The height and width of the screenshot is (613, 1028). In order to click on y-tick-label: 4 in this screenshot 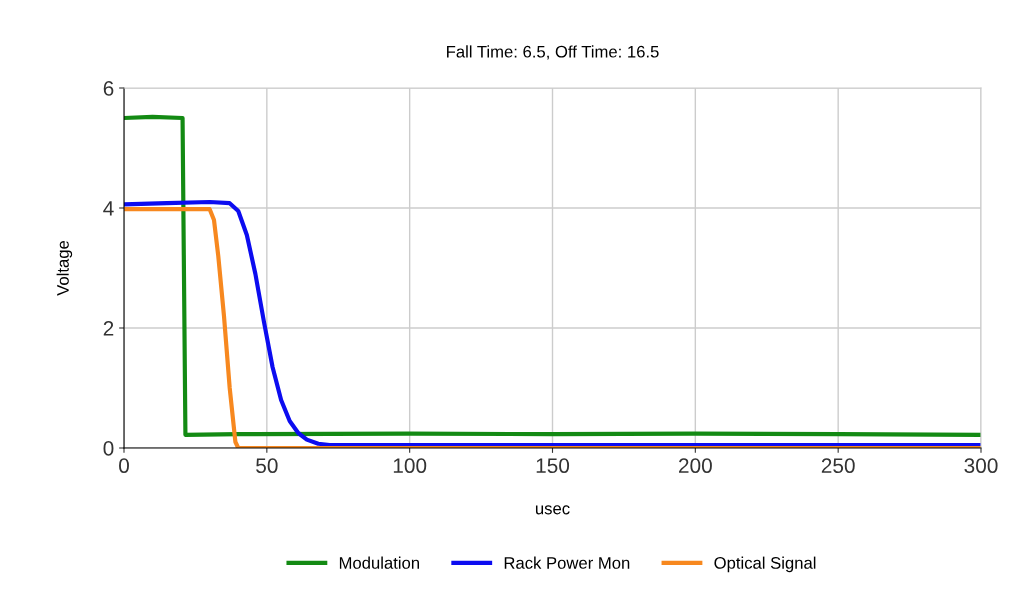, I will do `click(108, 208)`.